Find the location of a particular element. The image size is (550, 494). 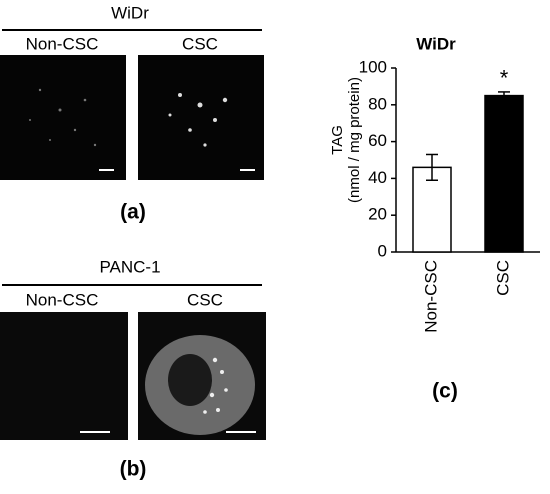

panel-label: (c) is located at coordinates (445, 391).